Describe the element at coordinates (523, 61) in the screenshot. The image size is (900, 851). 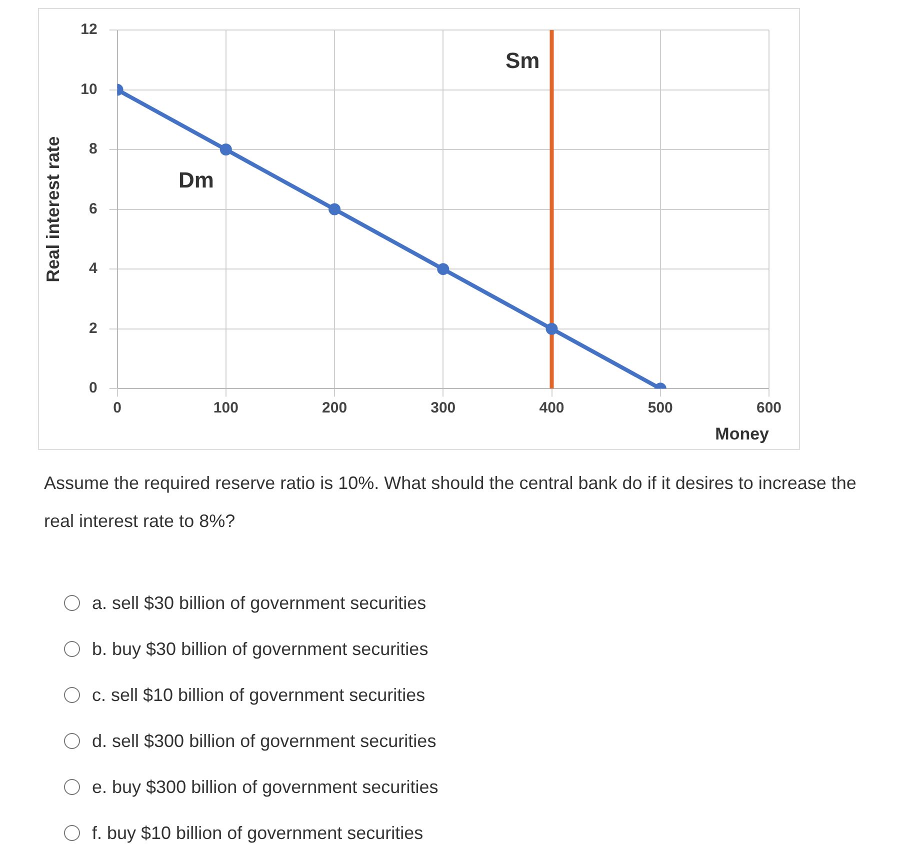
I see `series-label: Sm` at that location.